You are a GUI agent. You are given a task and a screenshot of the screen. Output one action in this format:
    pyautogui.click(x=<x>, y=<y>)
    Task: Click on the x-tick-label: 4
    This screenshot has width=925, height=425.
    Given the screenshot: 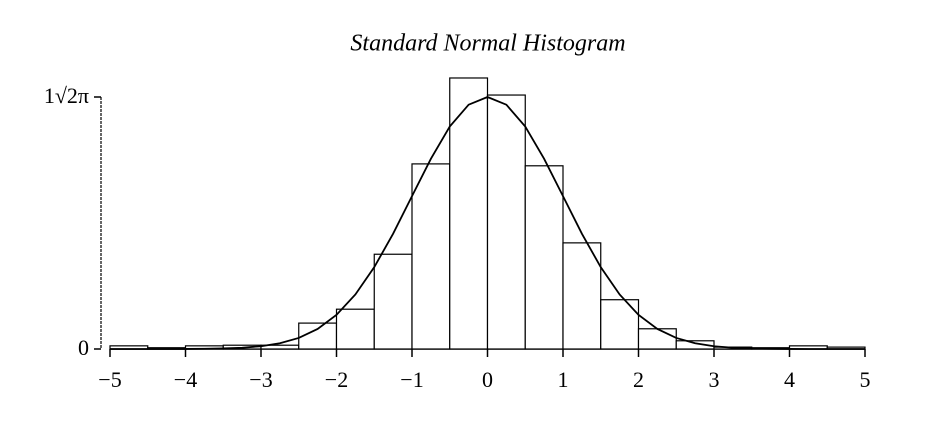 What is the action you would take?
    pyautogui.click(x=789, y=379)
    